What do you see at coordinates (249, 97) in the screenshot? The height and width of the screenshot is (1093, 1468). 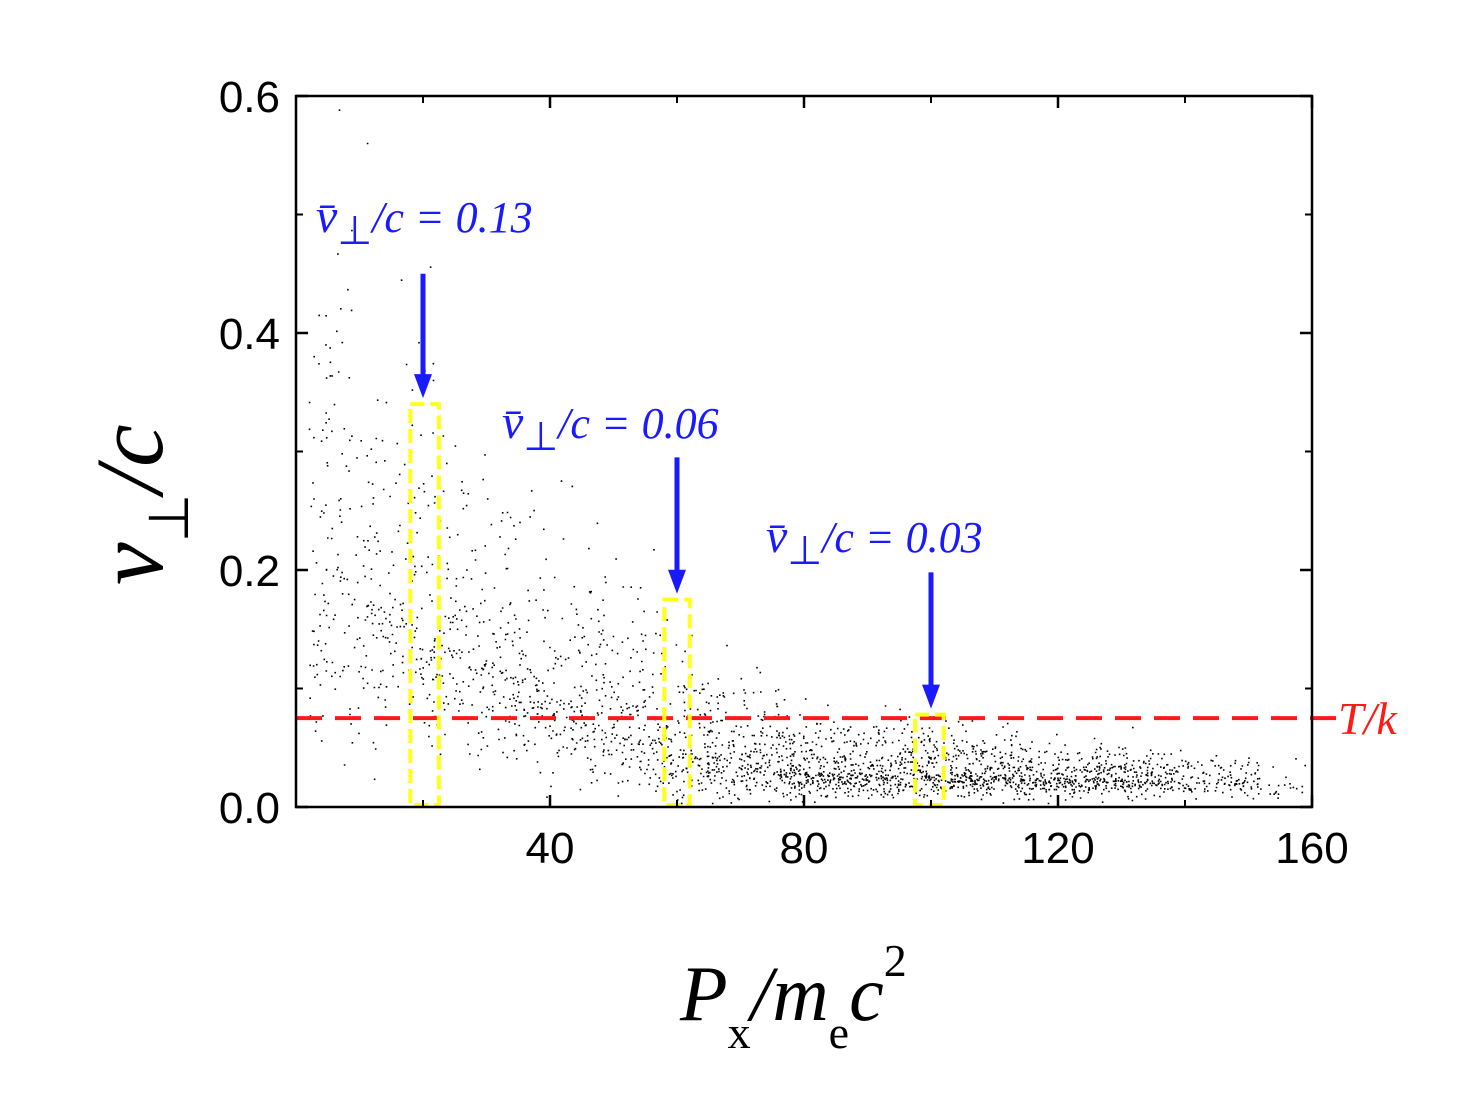 I see `y-tick-label: 0.6` at bounding box center [249, 97].